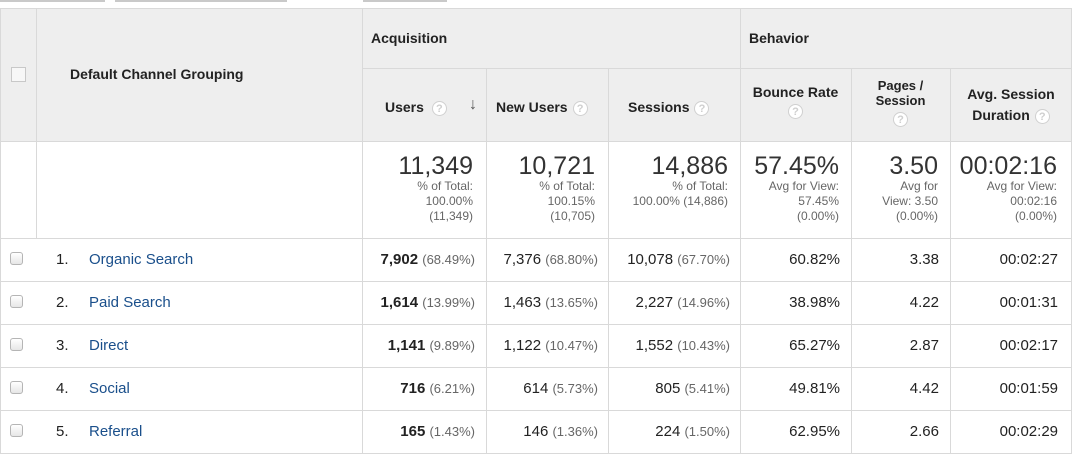 This screenshot has width=1072, height=460. I want to click on pages-session-cell: 2.66, so click(924, 431).